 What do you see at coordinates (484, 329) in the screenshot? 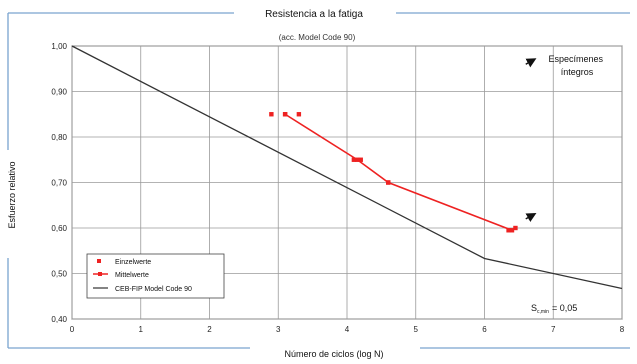
I see `x-tick-label: 6` at bounding box center [484, 329].